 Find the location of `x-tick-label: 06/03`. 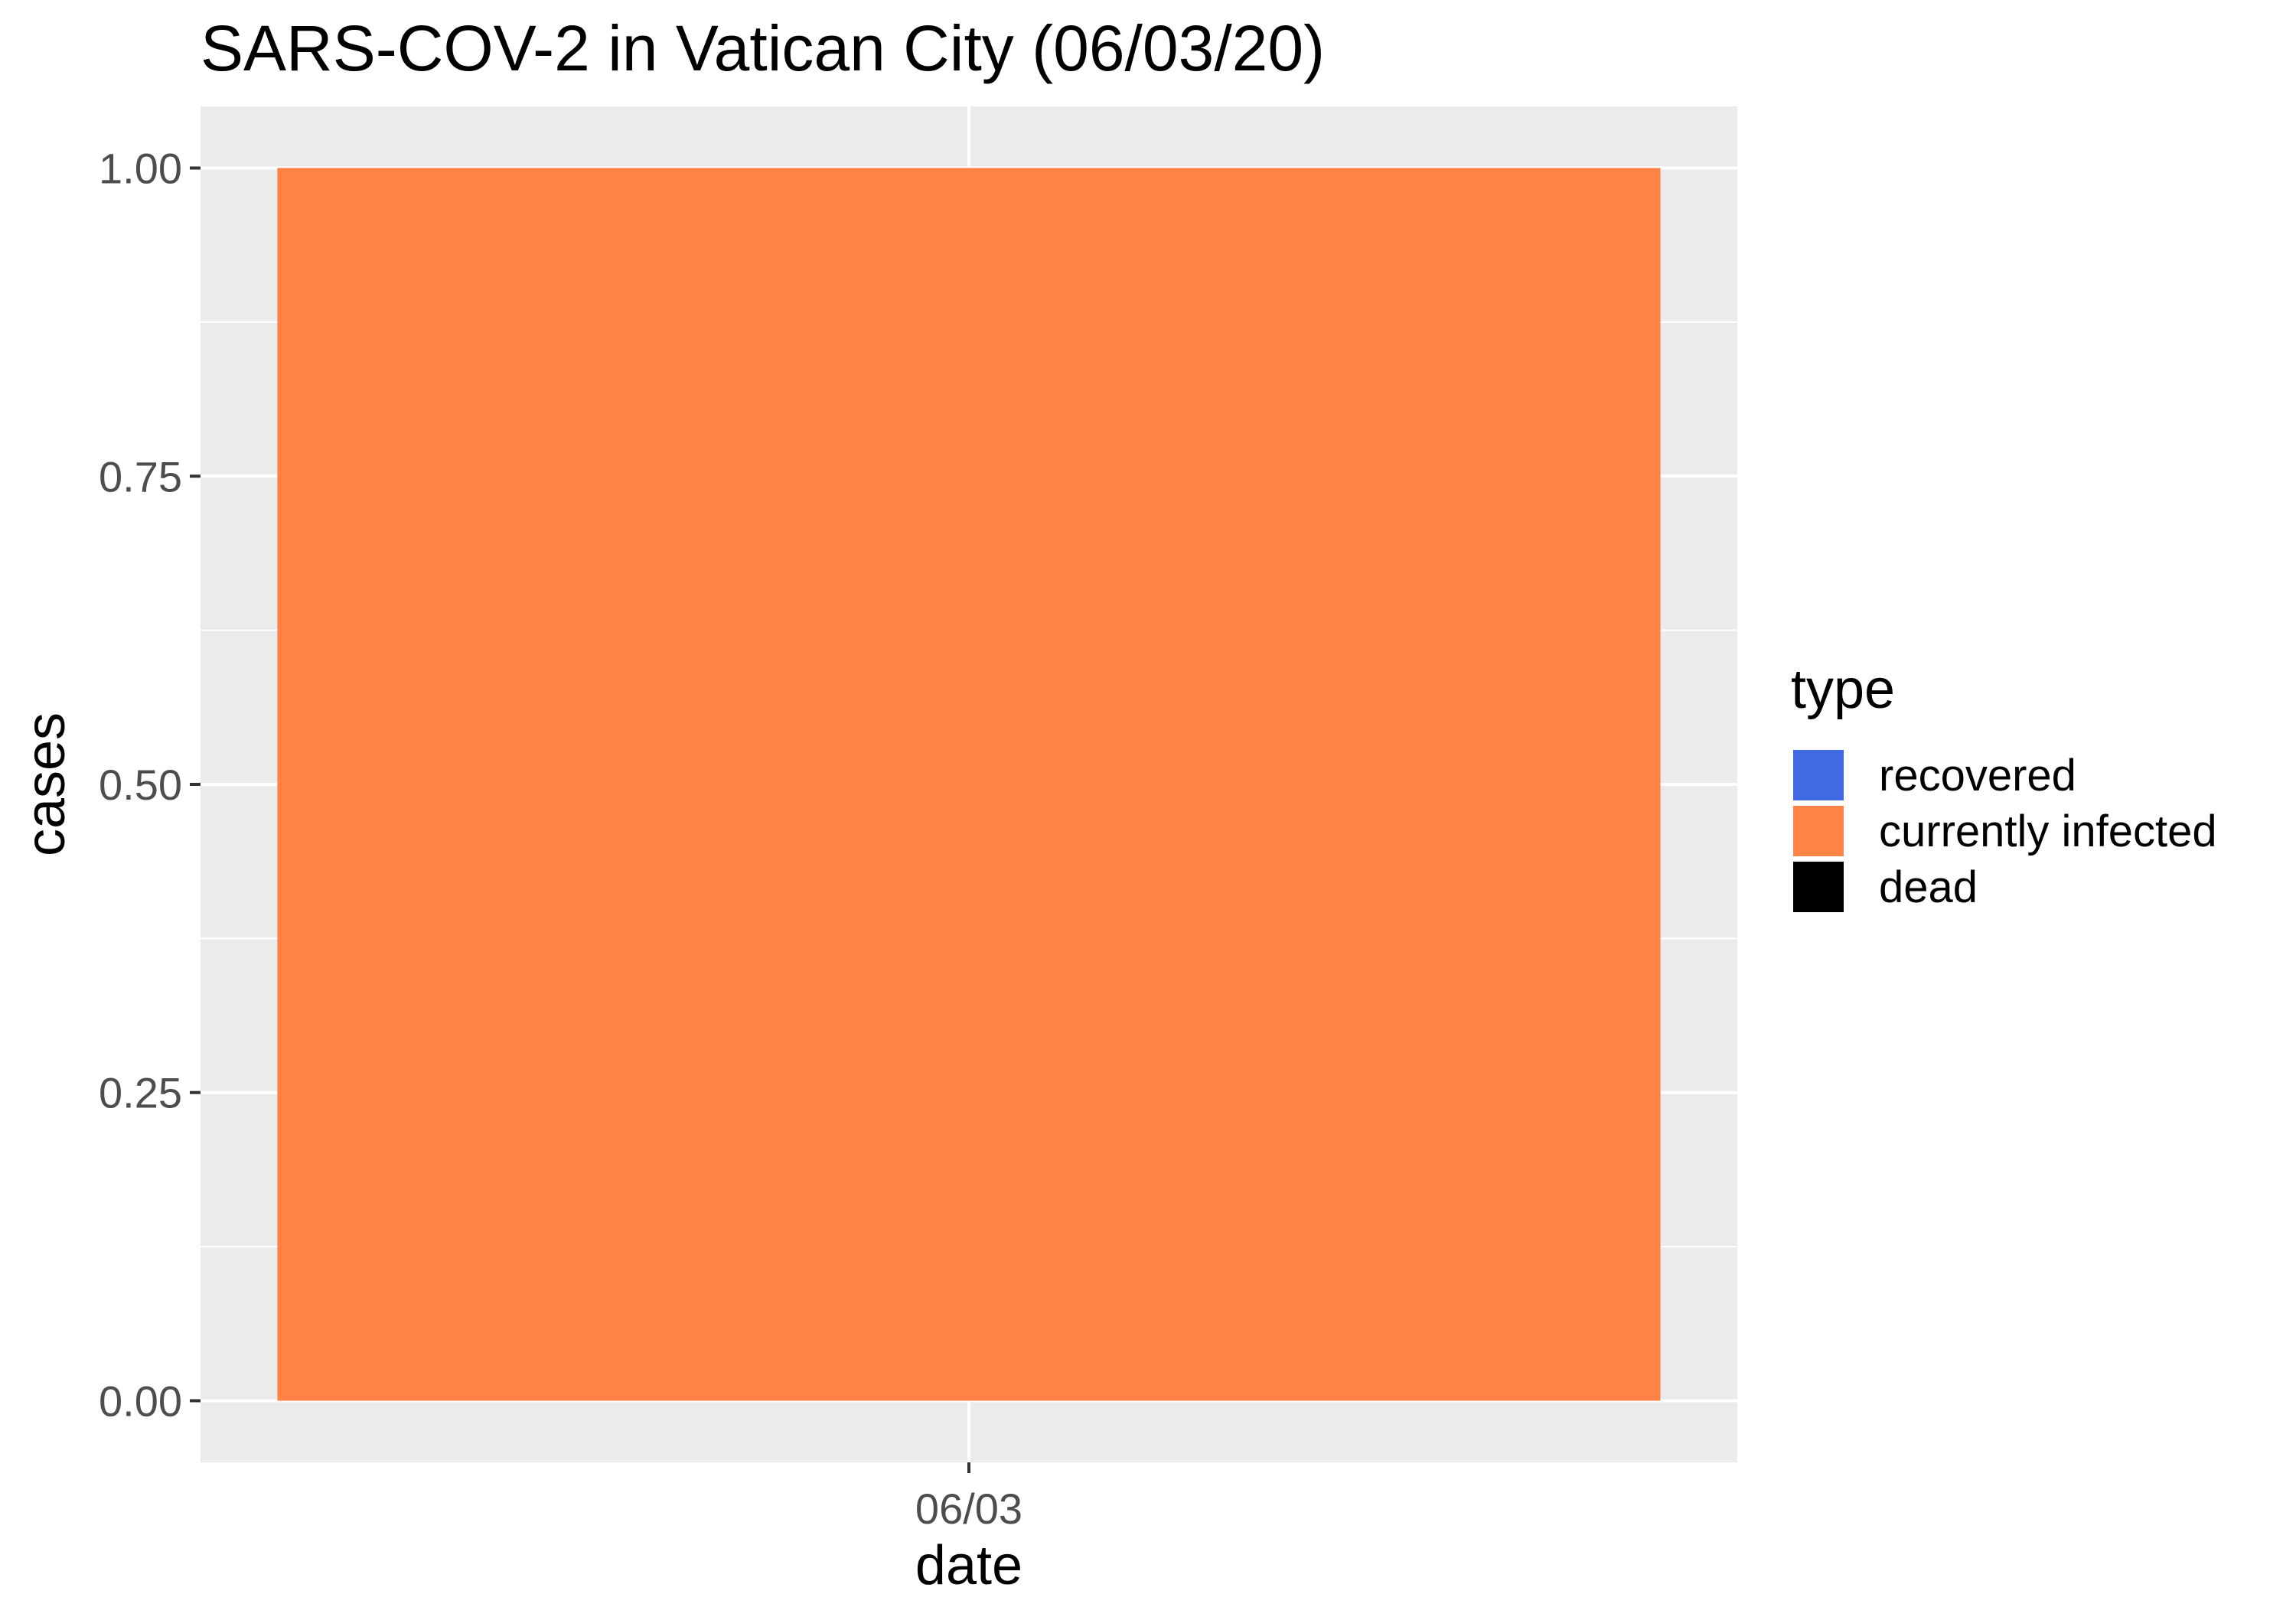

x-tick-label: 06/03 is located at coordinates (968, 1509).